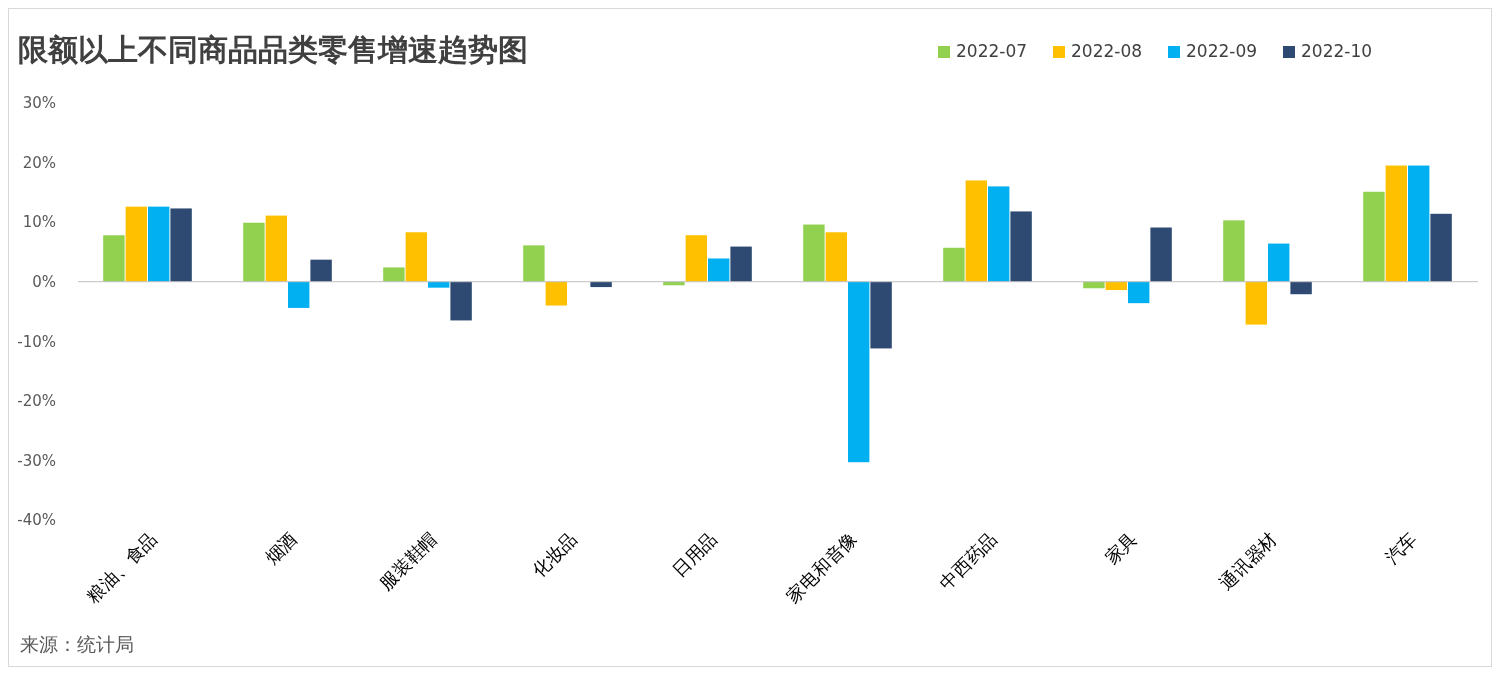 The image size is (1500, 675). Describe the element at coordinates (44, 281) in the screenshot. I see `y-tick-label: 0%` at that location.